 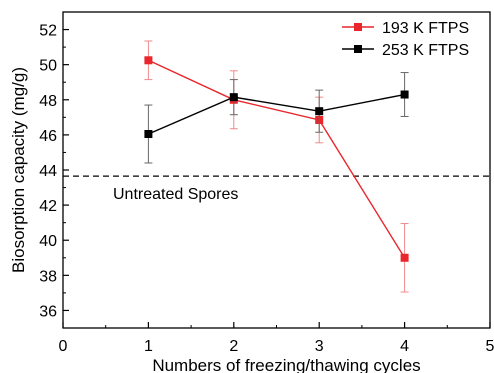 I want to click on reference-line-label: Untreated Spores, so click(x=175, y=194).